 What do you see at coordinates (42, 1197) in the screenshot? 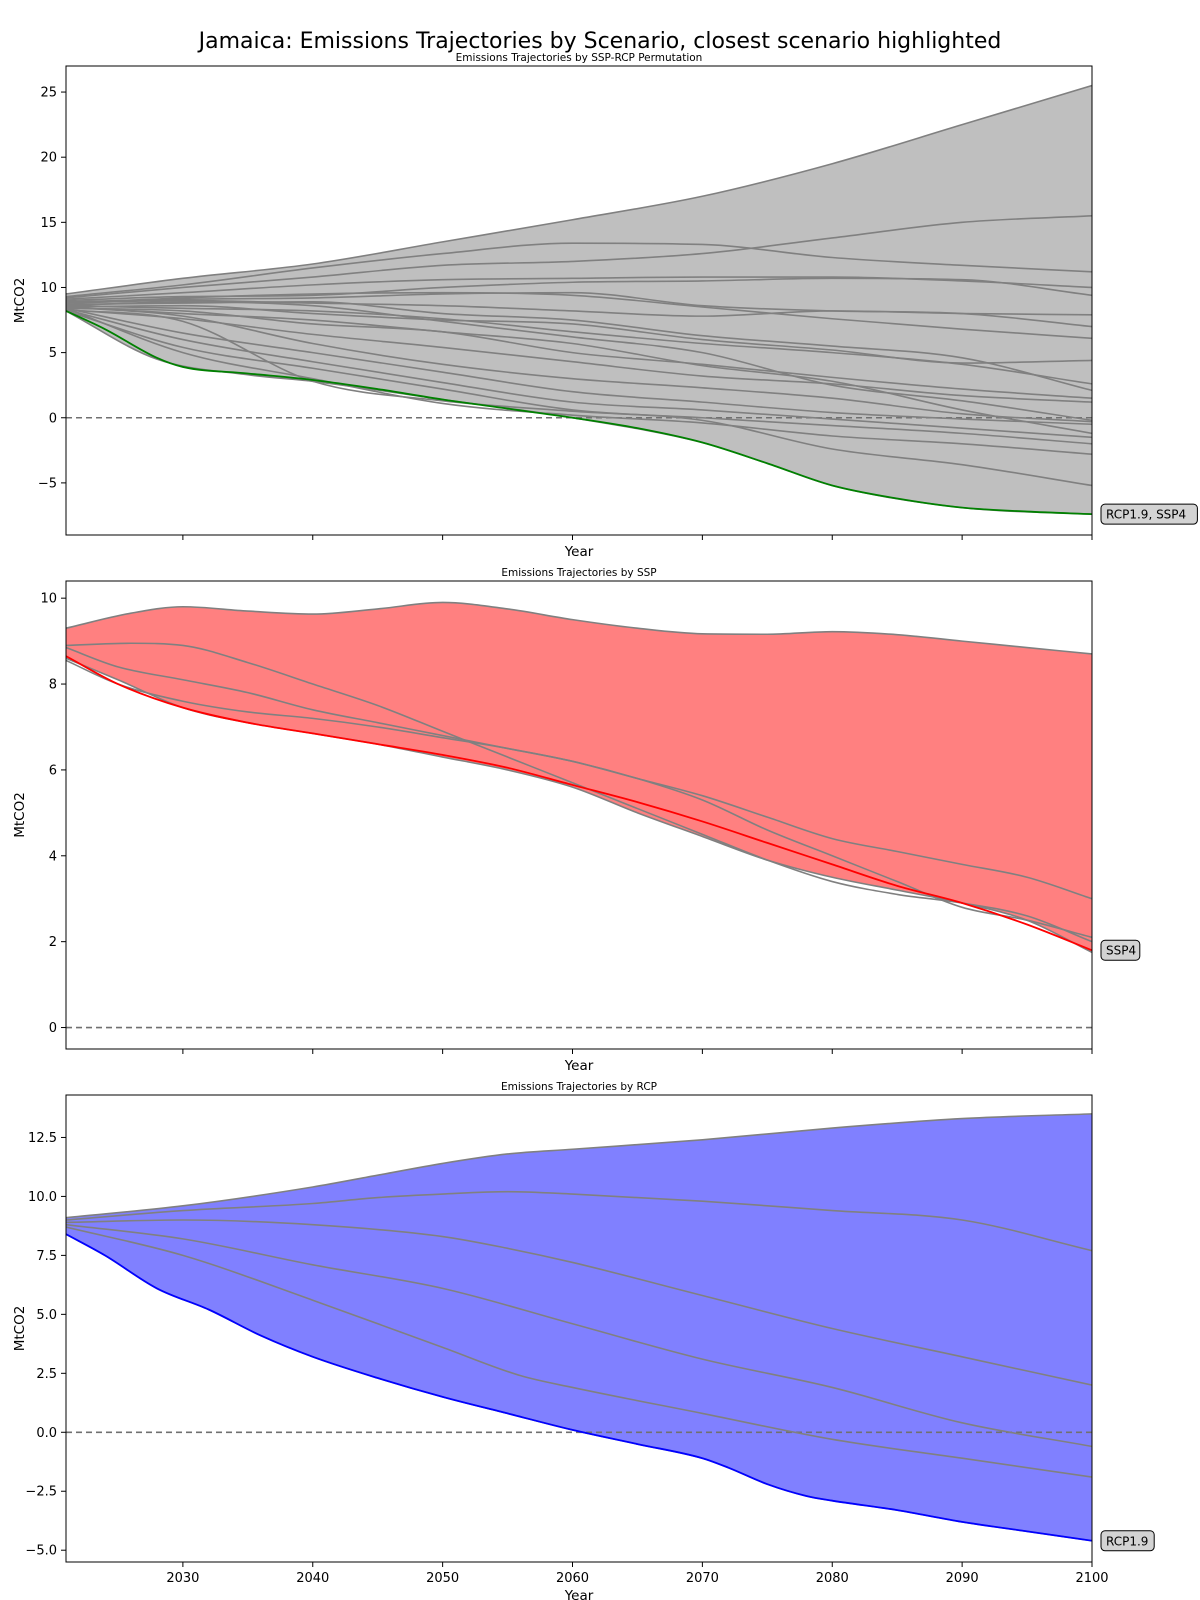
I see `y-tick-label: 10.0` at bounding box center [42, 1197].